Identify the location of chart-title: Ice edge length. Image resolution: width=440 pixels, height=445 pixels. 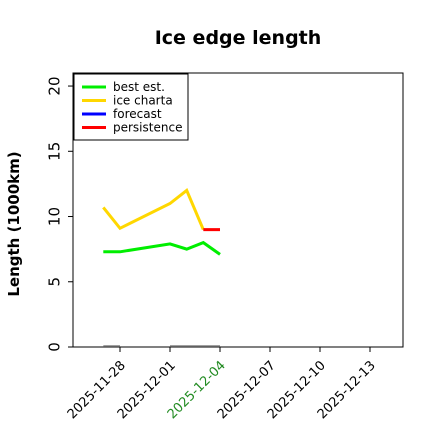
(238, 38).